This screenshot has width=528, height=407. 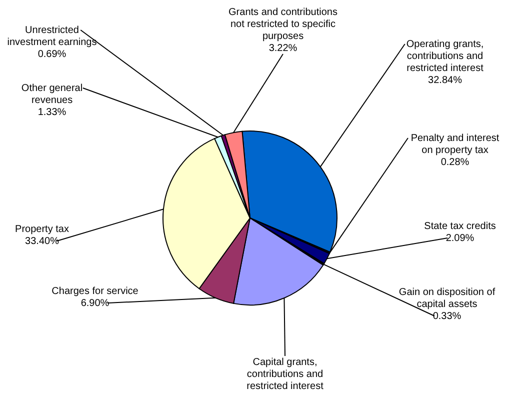 What do you see at coordinates (447, 298) in the screenshot?
I see `slice-label: Gain on disposition of capital assets` at bounding box center [447, 298].